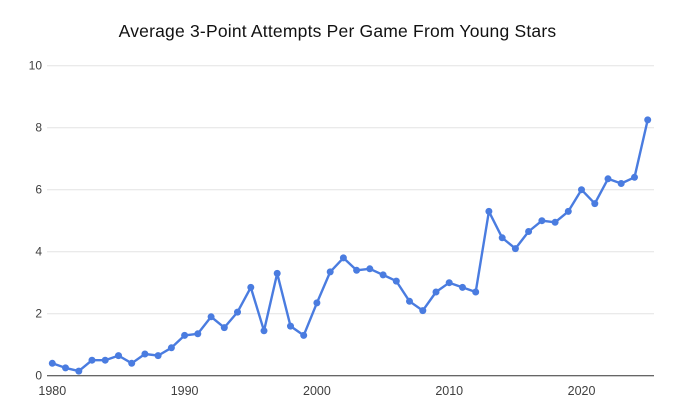  Describe the element at coordinates (185, 391) in the screenshot. I see `x-tick-label: 1990` at that location.